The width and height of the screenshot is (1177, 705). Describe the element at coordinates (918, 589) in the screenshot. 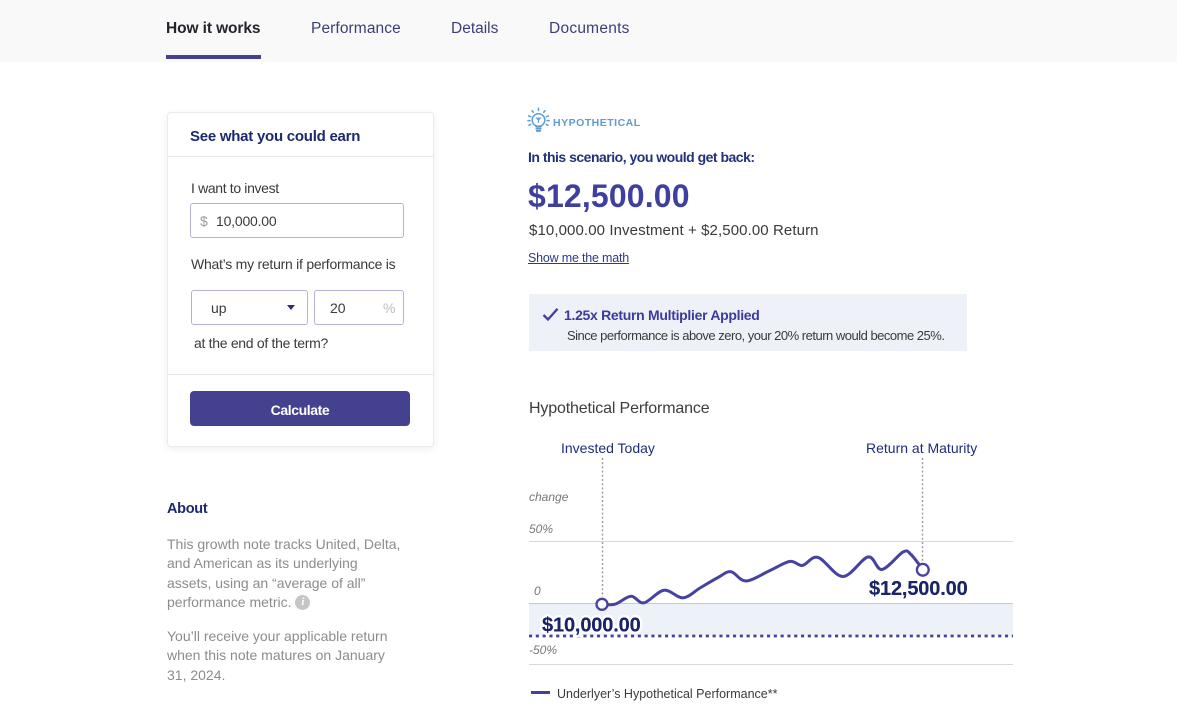

I see `svg-text: $12,500.00` at that location.